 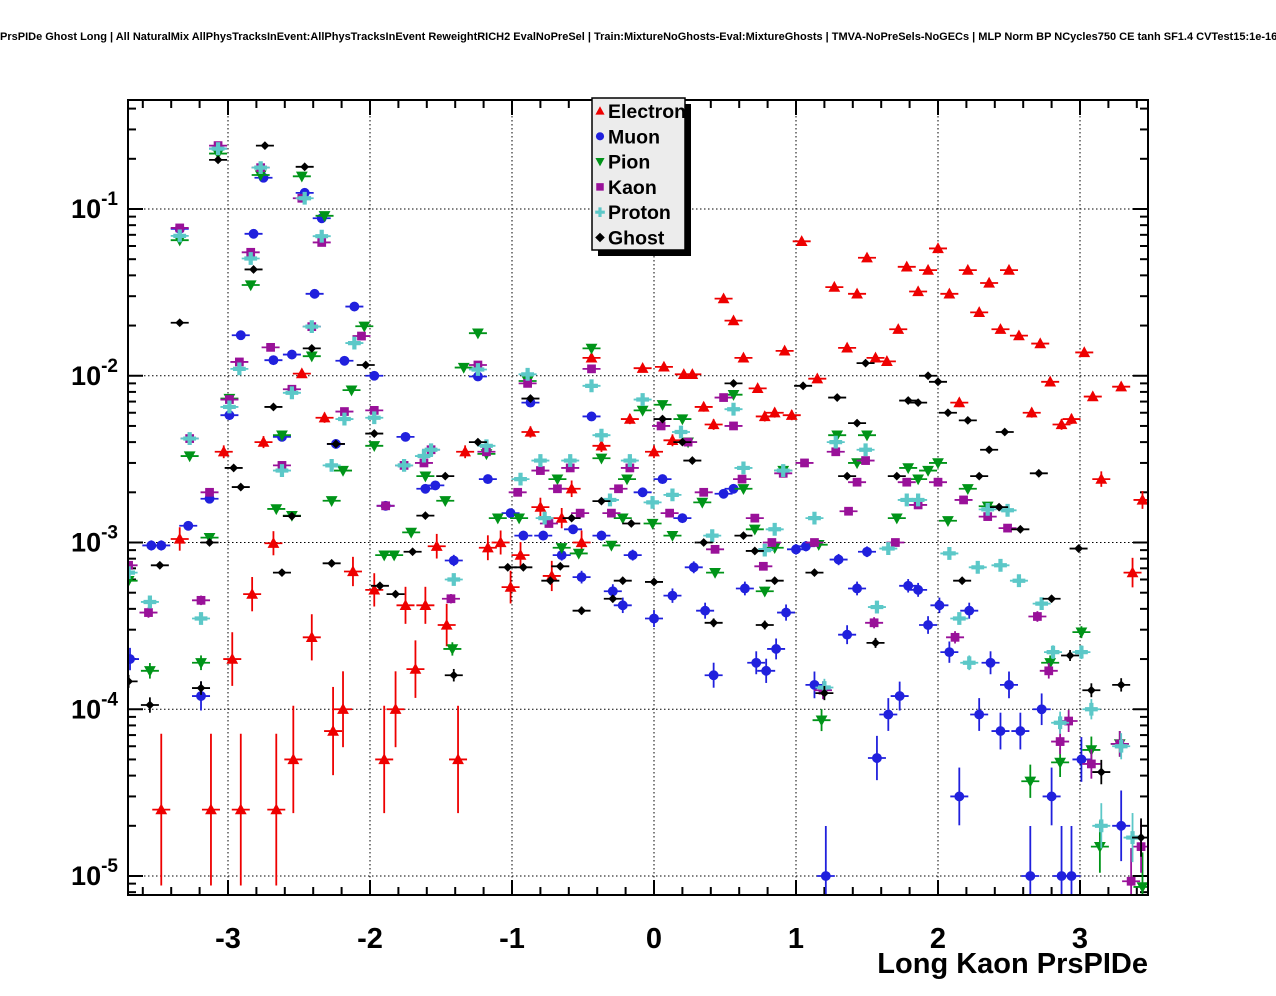 What do you see at coordinates (634, 137) in the screenshot?
I see `legend-label-muon: Muon` at bounding box center [634, 137].